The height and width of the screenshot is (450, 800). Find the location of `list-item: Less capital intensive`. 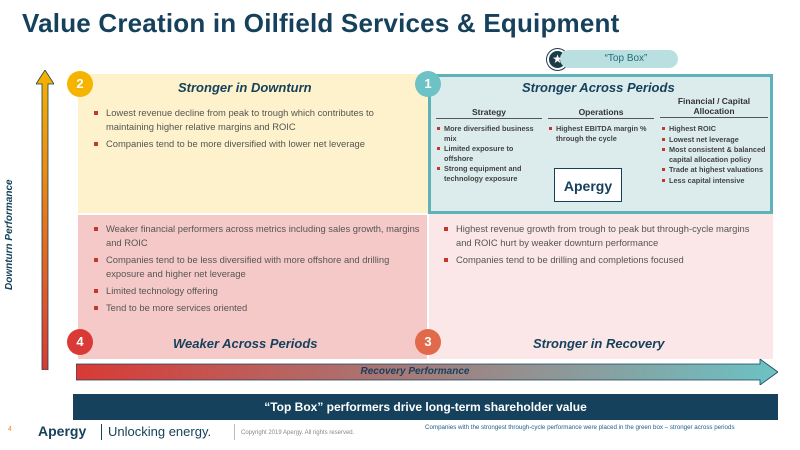

list-item: Less capital intensive is located at coordinates (714, 181).